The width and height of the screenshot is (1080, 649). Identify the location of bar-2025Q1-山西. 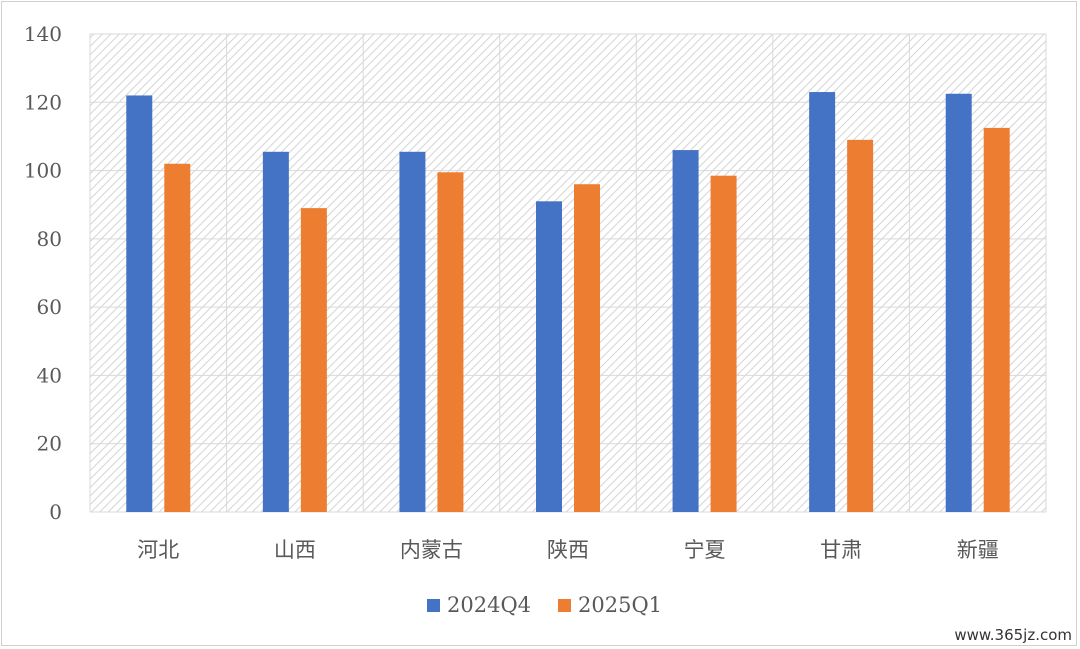
(313, 360).